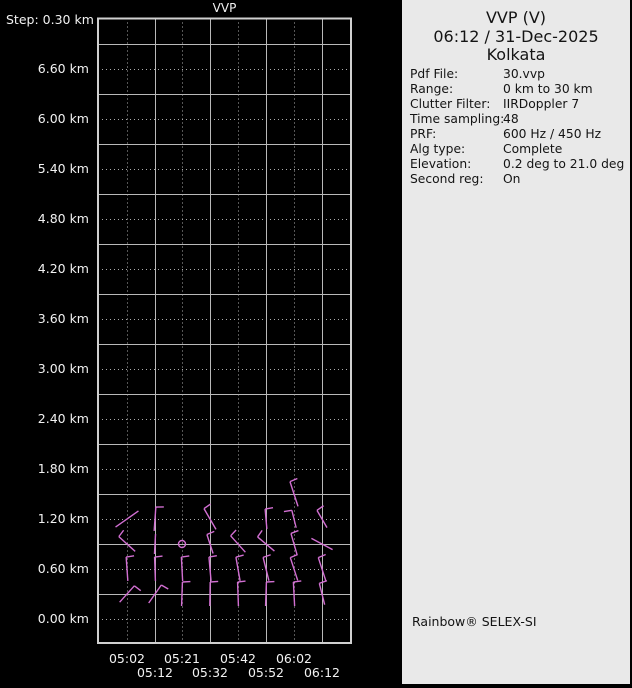 The height and width of the screenshot is (688, 632). Describe the element at coordinates (441, 164) in the screenshot. I see `info-row-label: Elevation:` at that location.